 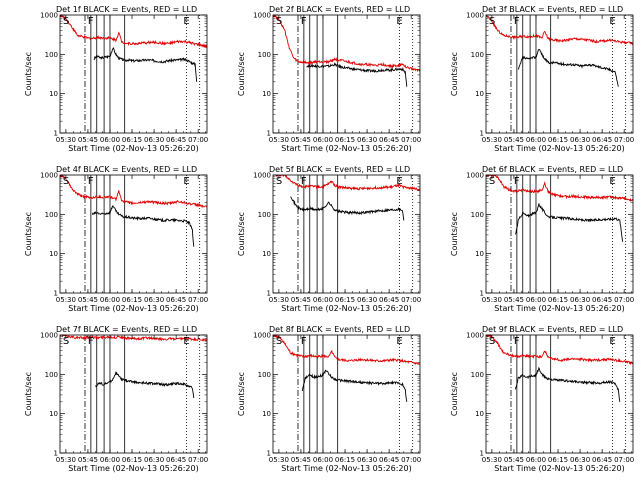 I want to click on panel-title: Det 5f BLACK = Events, RED = LLD, so click(x=339, y=169).